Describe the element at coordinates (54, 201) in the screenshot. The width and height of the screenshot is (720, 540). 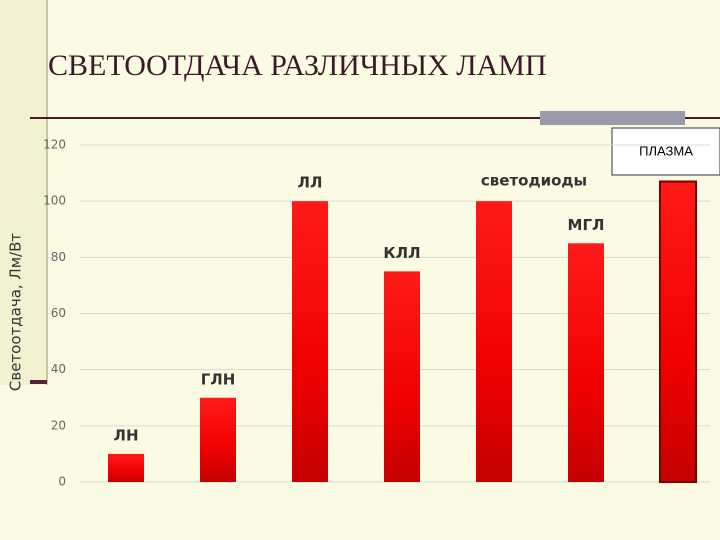
I see `y-tick-label: 100` at that location.